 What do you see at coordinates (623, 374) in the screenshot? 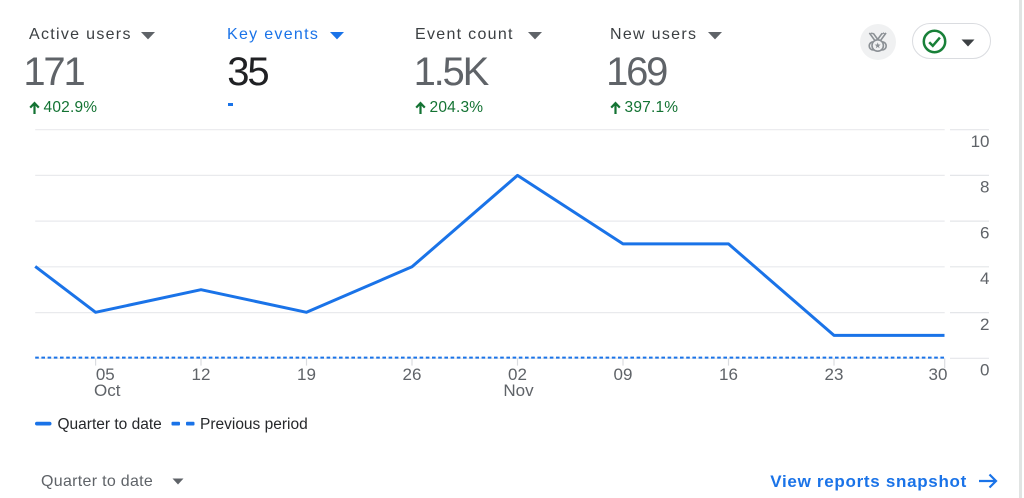
I see `svg-text: 09` at bounding box center [623, 374].